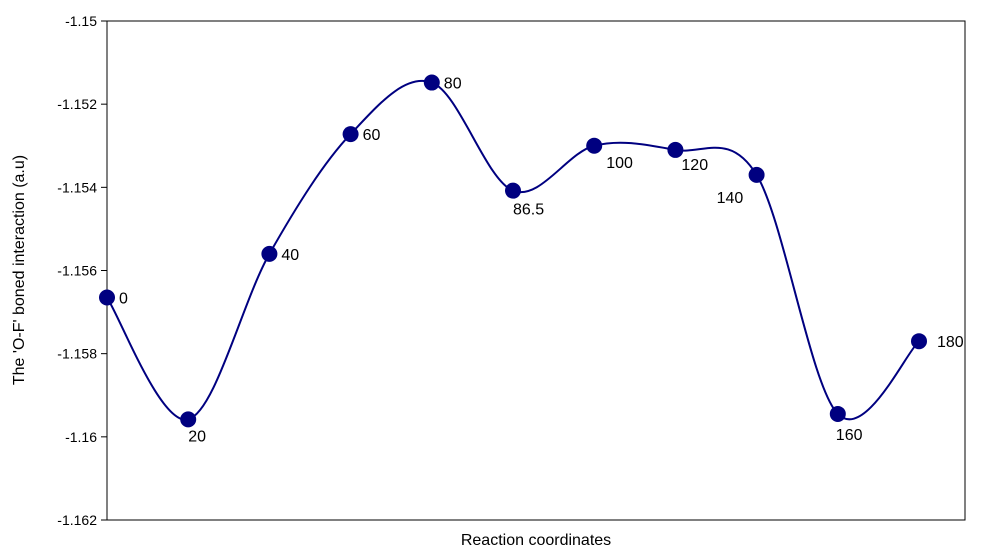 The width and height of the screenshot is (995, 549). What do you see at coordinates (619, 163) in the screenshot?
I see `data-point-label: 100` at bounding box center [619, 163].